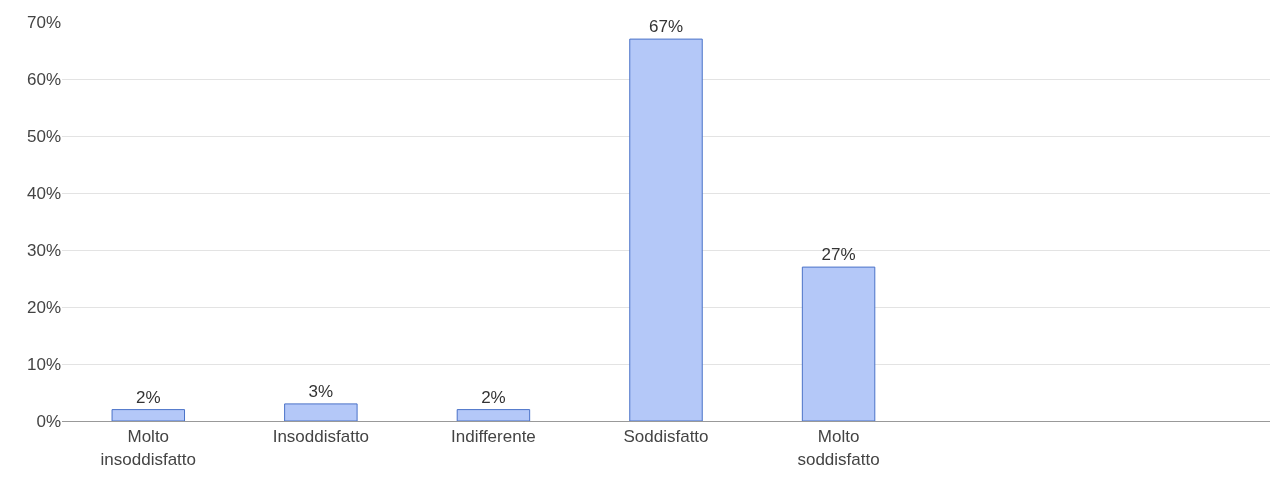 The width and height of the screenshot is (1274, 491). What do you see at coordinates (321, 437) in the screenshot?
I see `x-tick-label: Insoddisfatto` at bounding box center [321, 437].